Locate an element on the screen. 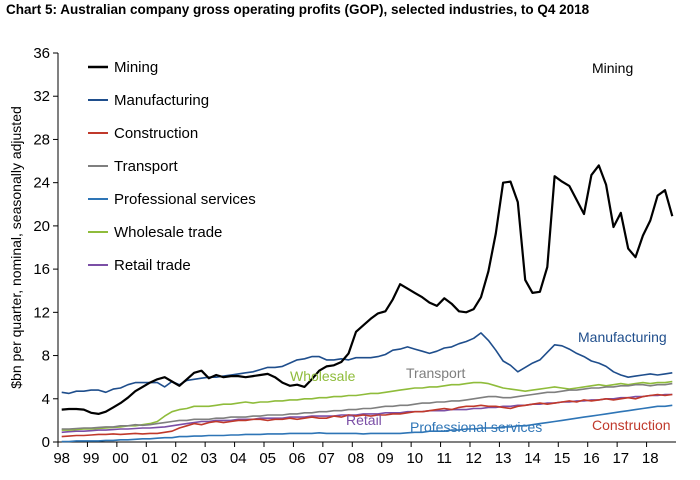 This screenshot has width=700, height=480. legend-label: Professional services is located at coordinates (185, 199).